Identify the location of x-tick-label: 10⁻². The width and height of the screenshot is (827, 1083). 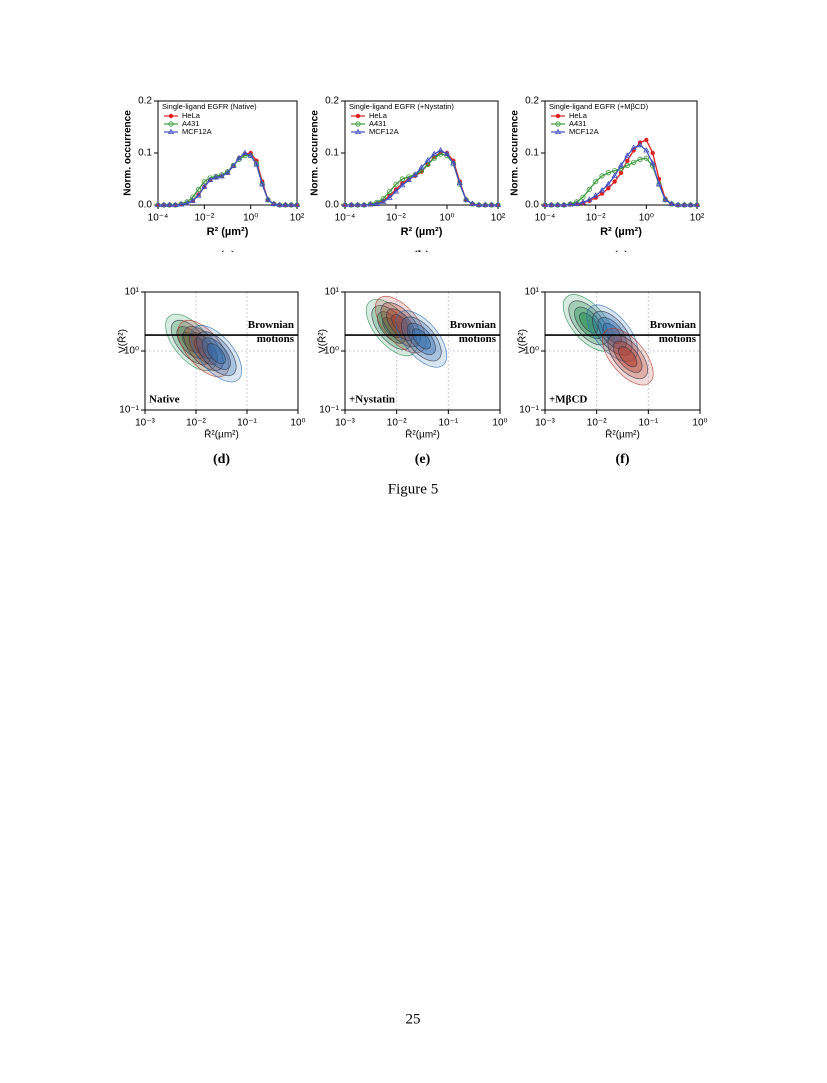
(597, 423).